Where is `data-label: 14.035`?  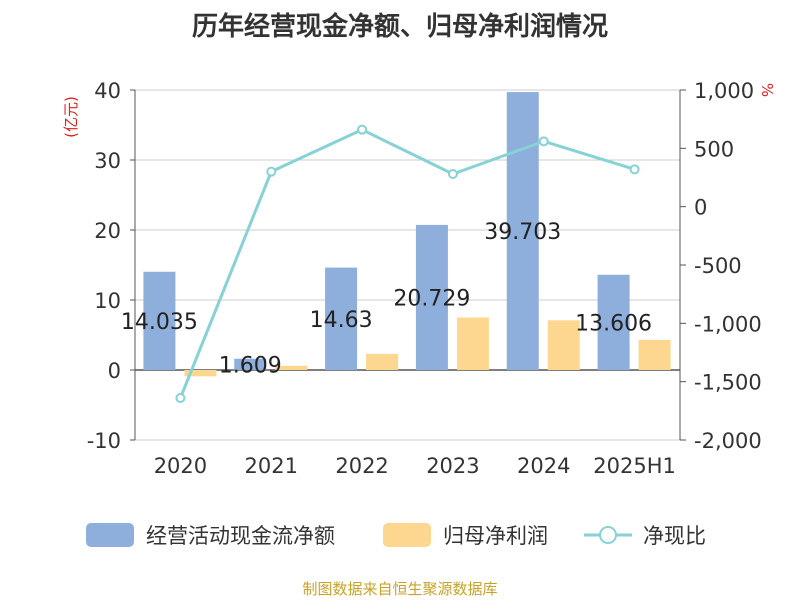 data-label: 14.035 is located at coordinates (159, 322).